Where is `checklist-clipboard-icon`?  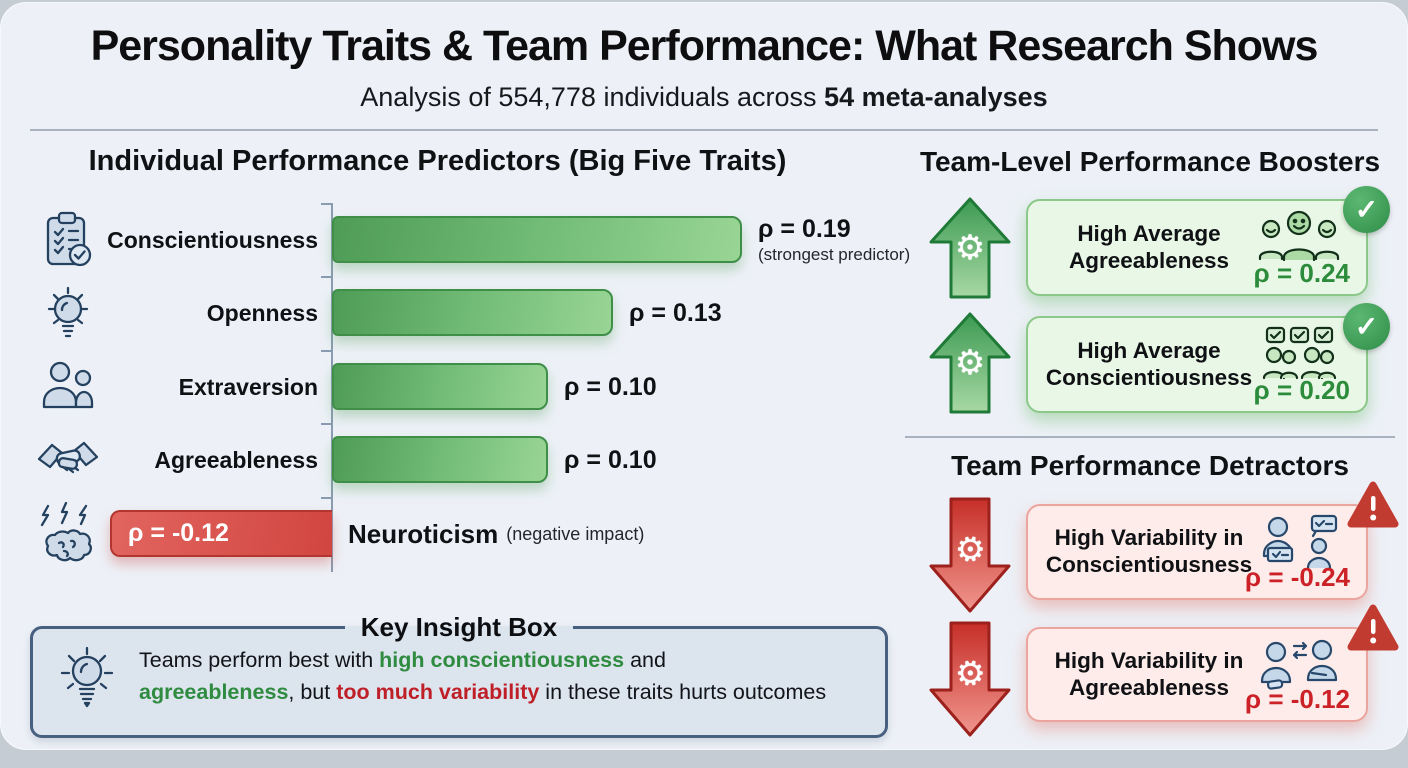 checklist-clipboard-icon is located at coordinates (68, 240).